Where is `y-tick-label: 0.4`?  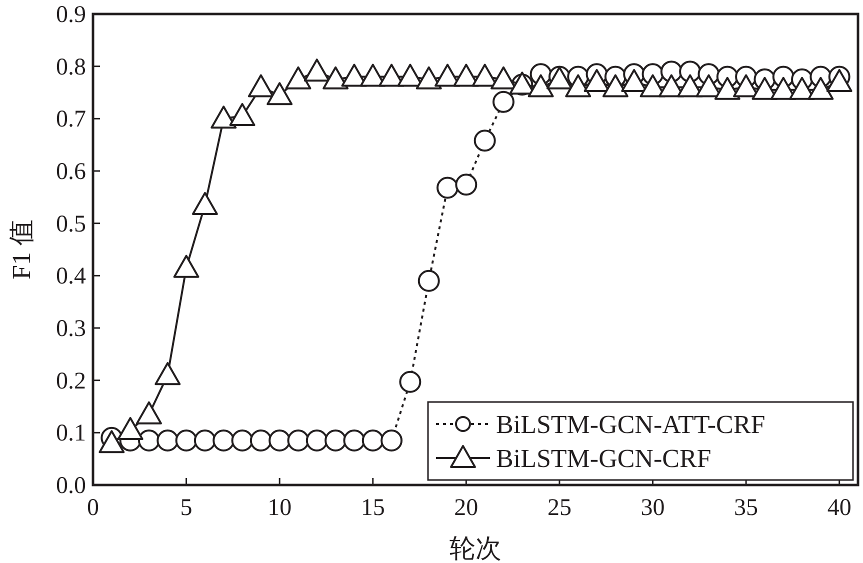
y-tick-label: 0.4 is located at coordinates (71, 277).